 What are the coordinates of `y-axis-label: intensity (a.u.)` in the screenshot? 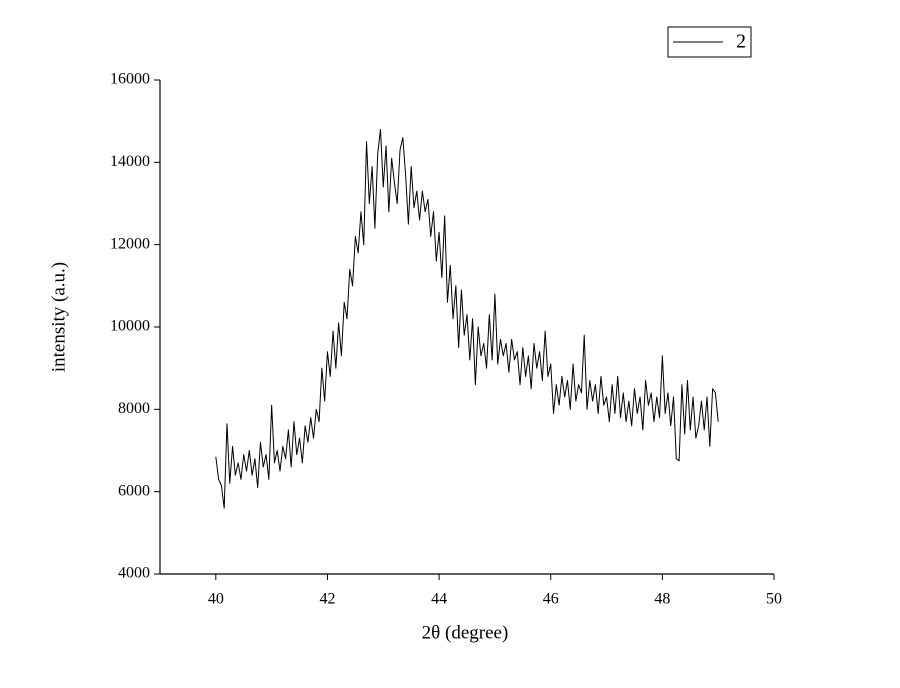 It's located at (58, 317).